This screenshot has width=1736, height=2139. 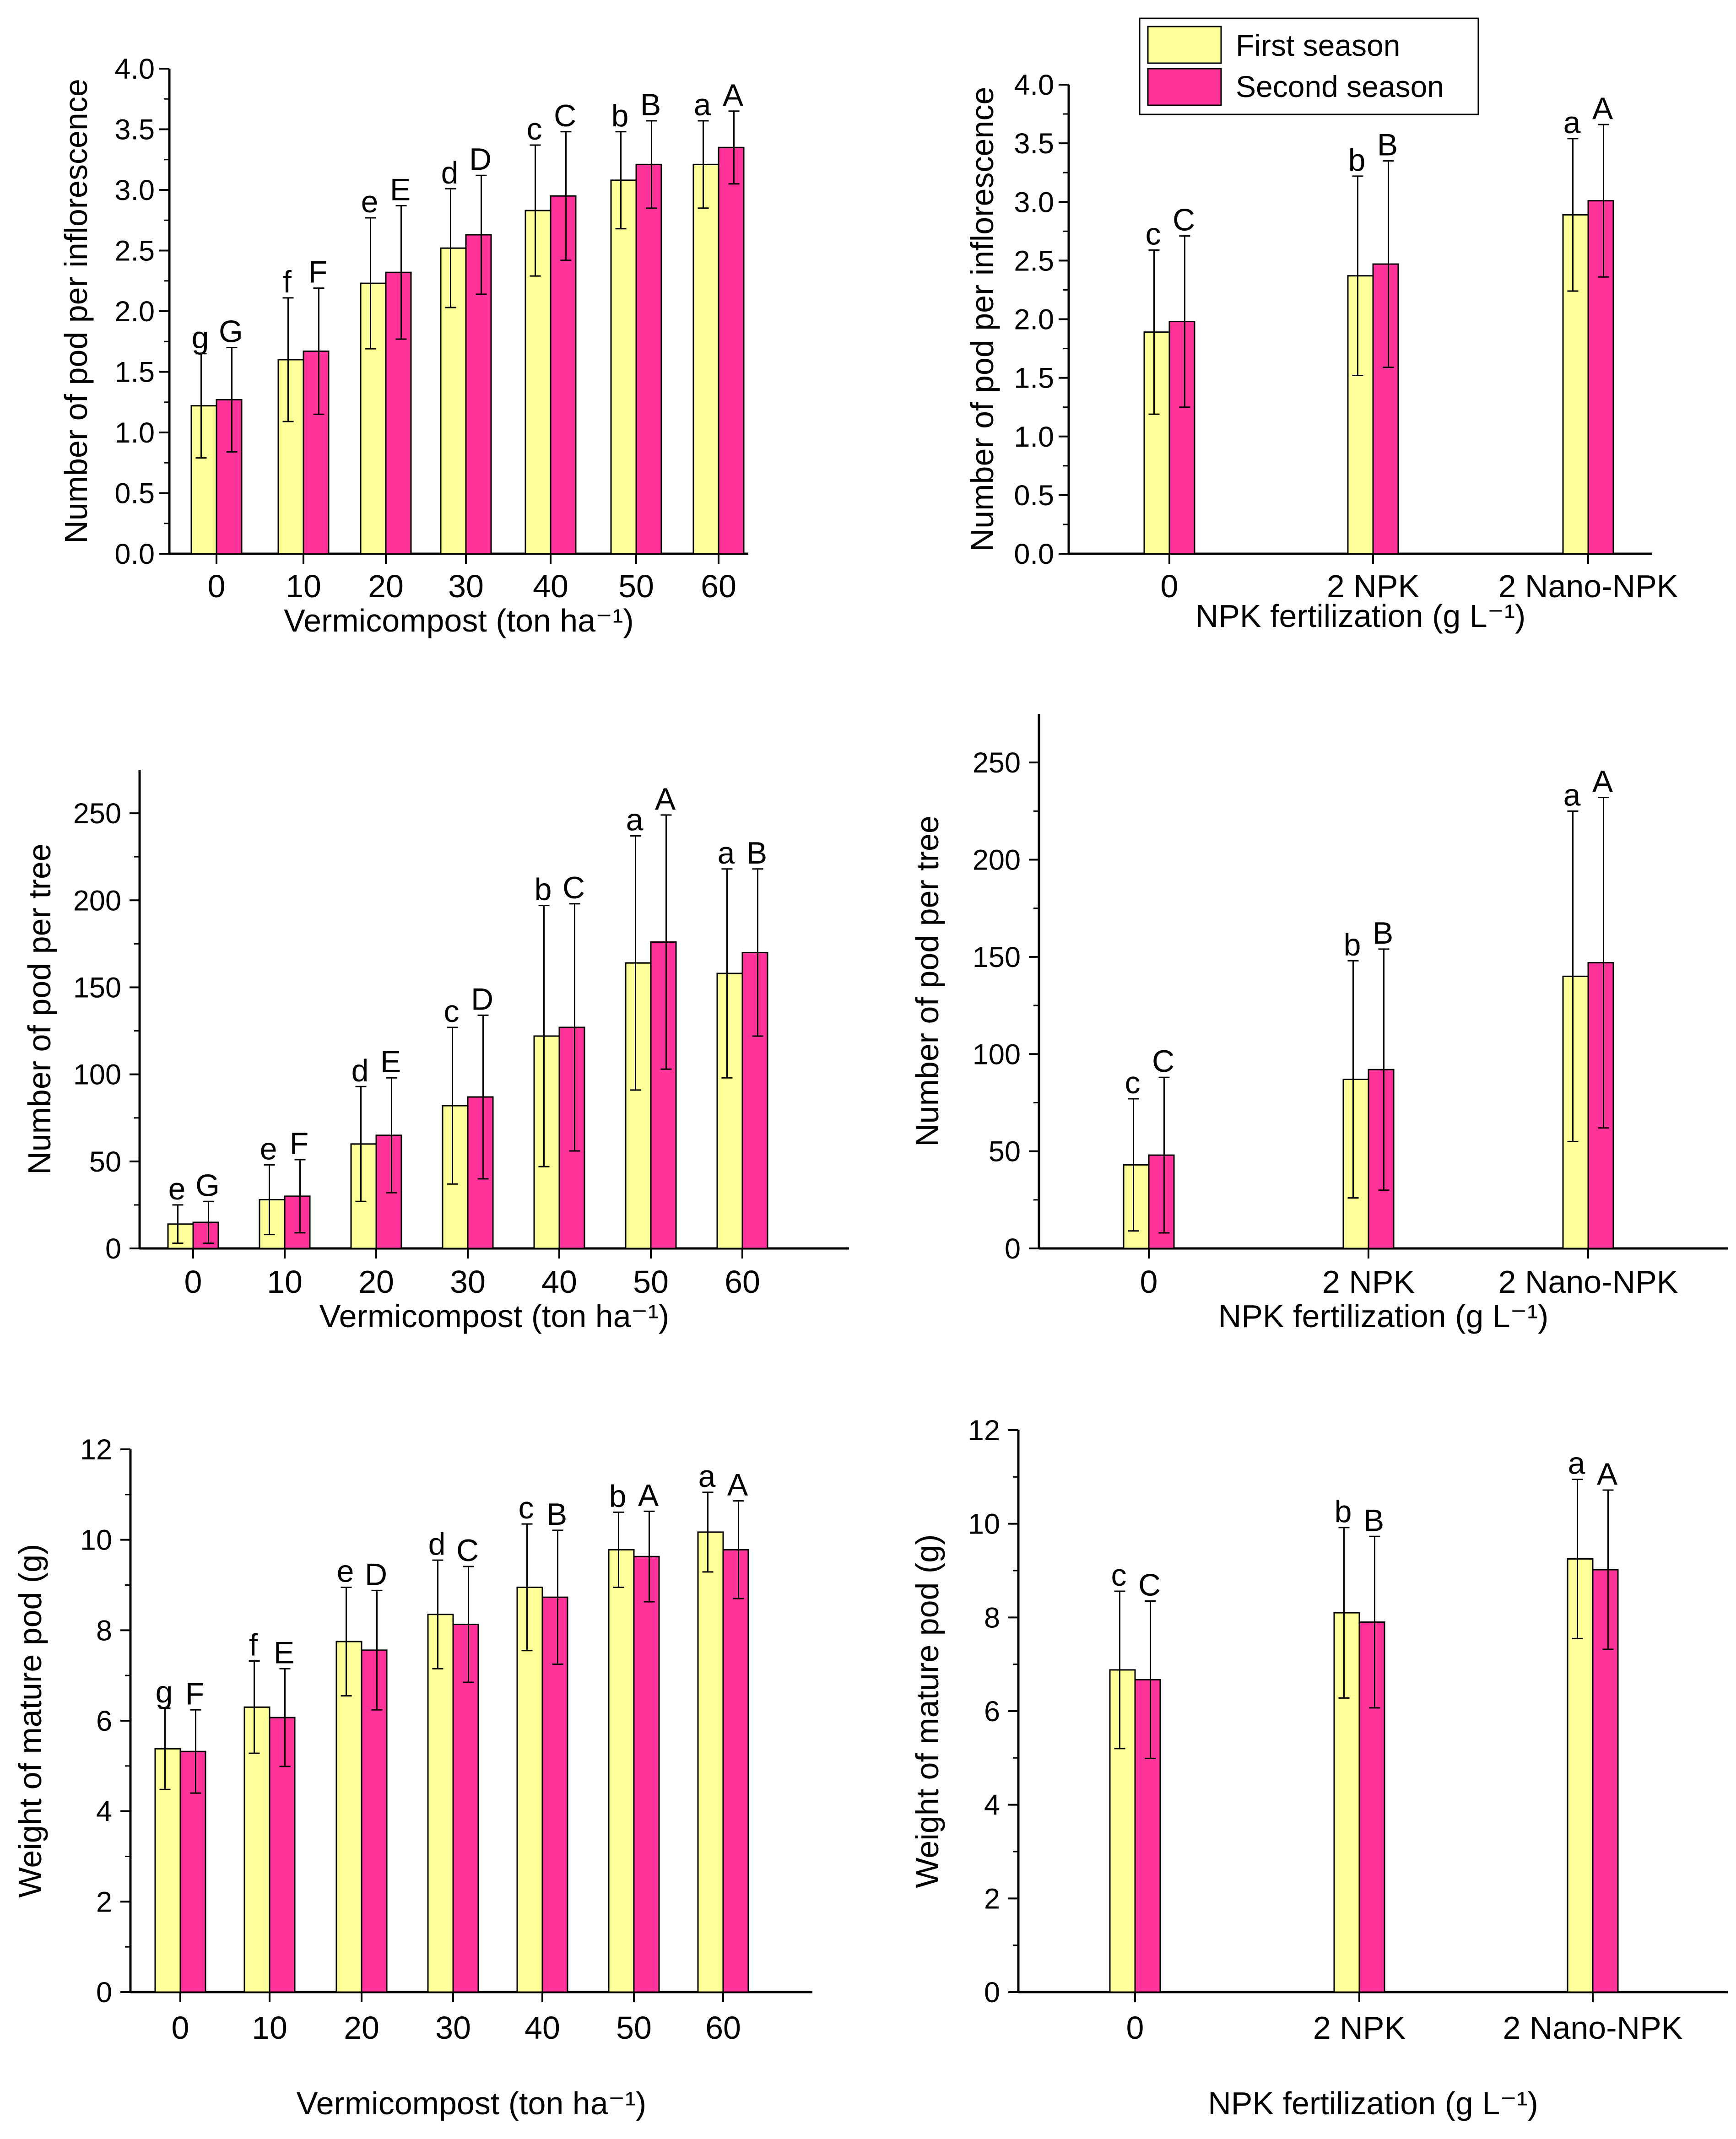 What do you see at coordinates (1184, 87) in the screenshot?
I see `legend-swatch-second-season` at bounding box center [1184, 87].